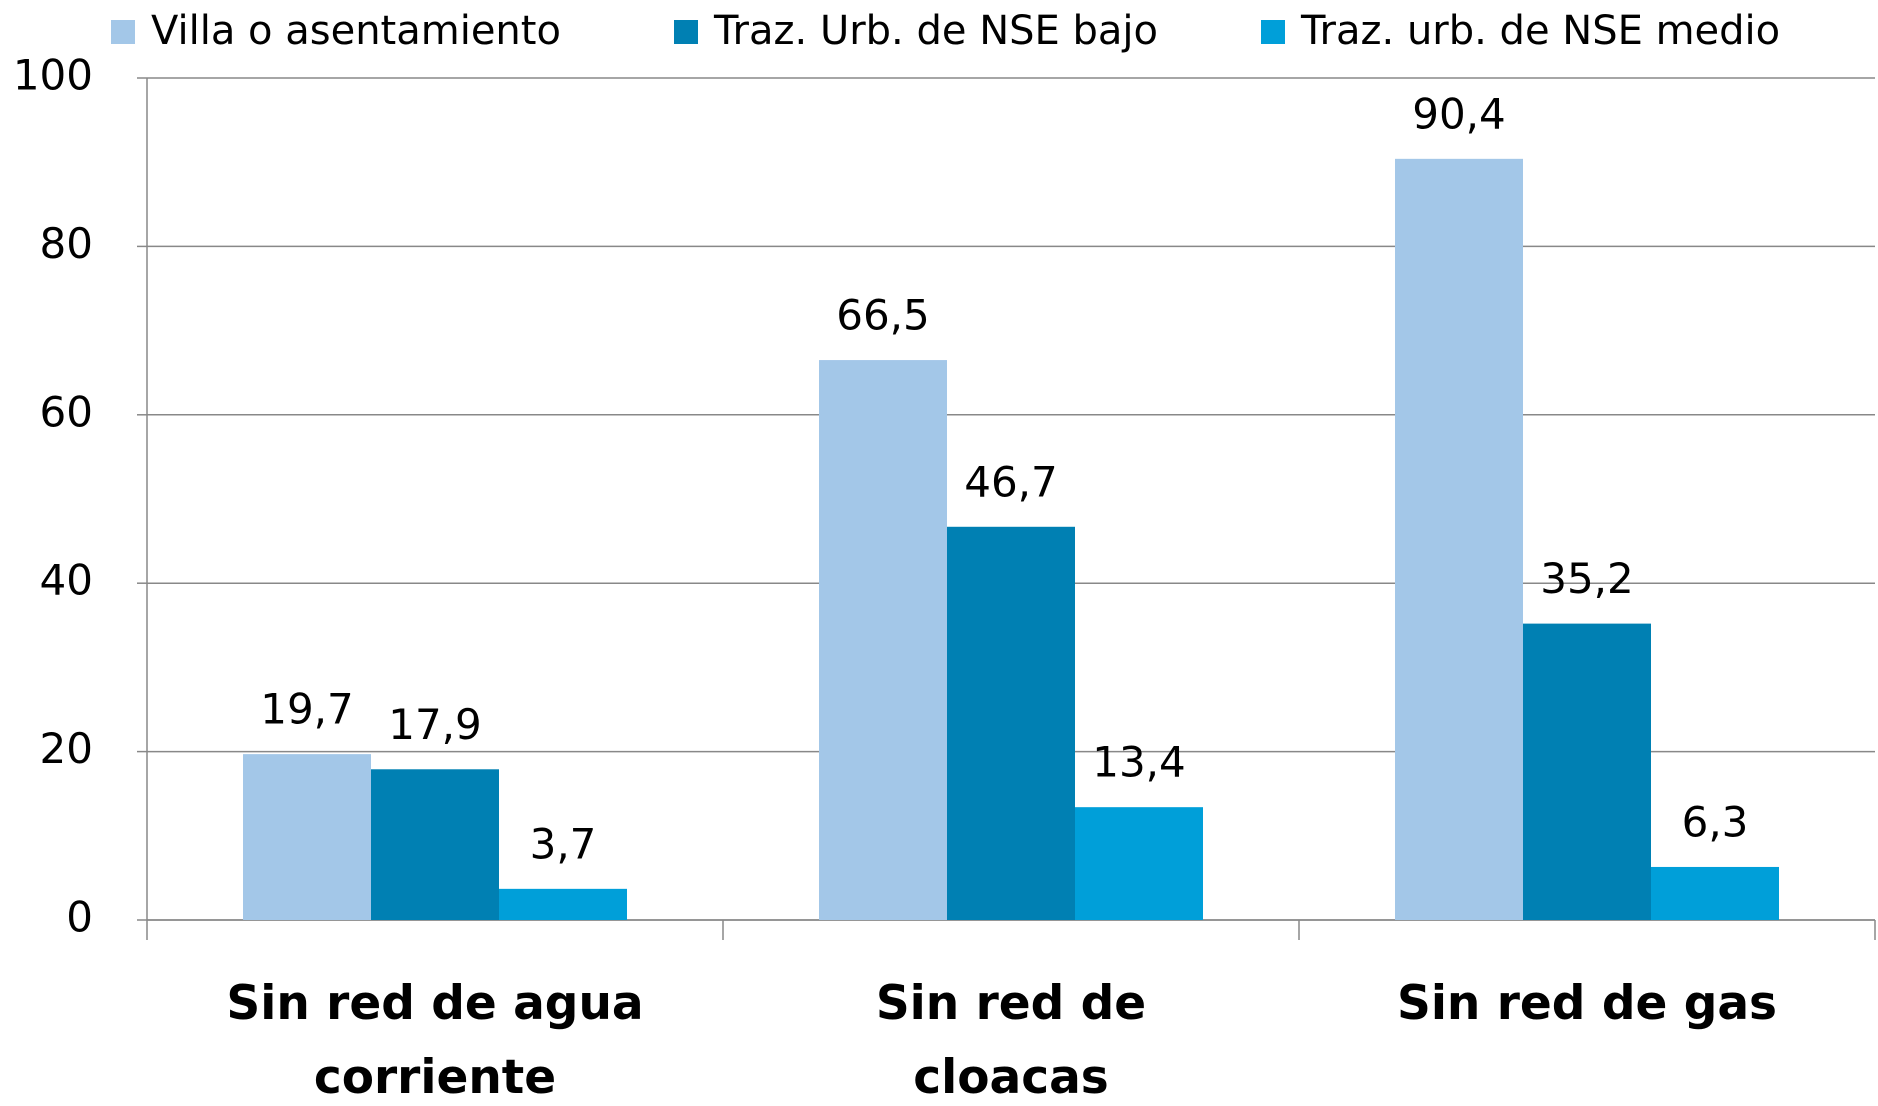 This screenshot has height=1106, width=1878. What do you see at coordinates (883, 315) in the screenshot?
I see `data-label: 66,5` at bounding box center [883, 315].